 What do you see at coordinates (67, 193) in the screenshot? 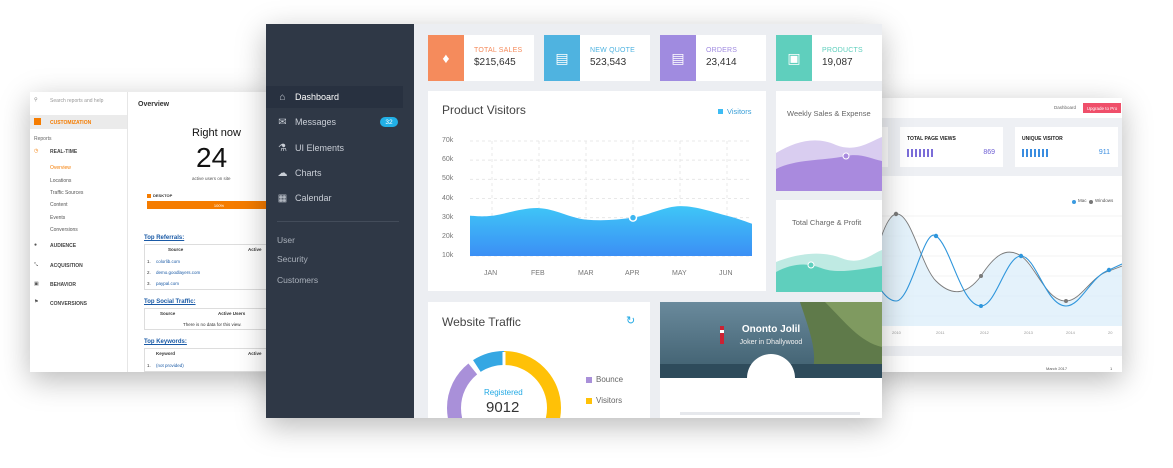
I see `realtime-item: Traffic Sources` at bounding box center [67, 193].